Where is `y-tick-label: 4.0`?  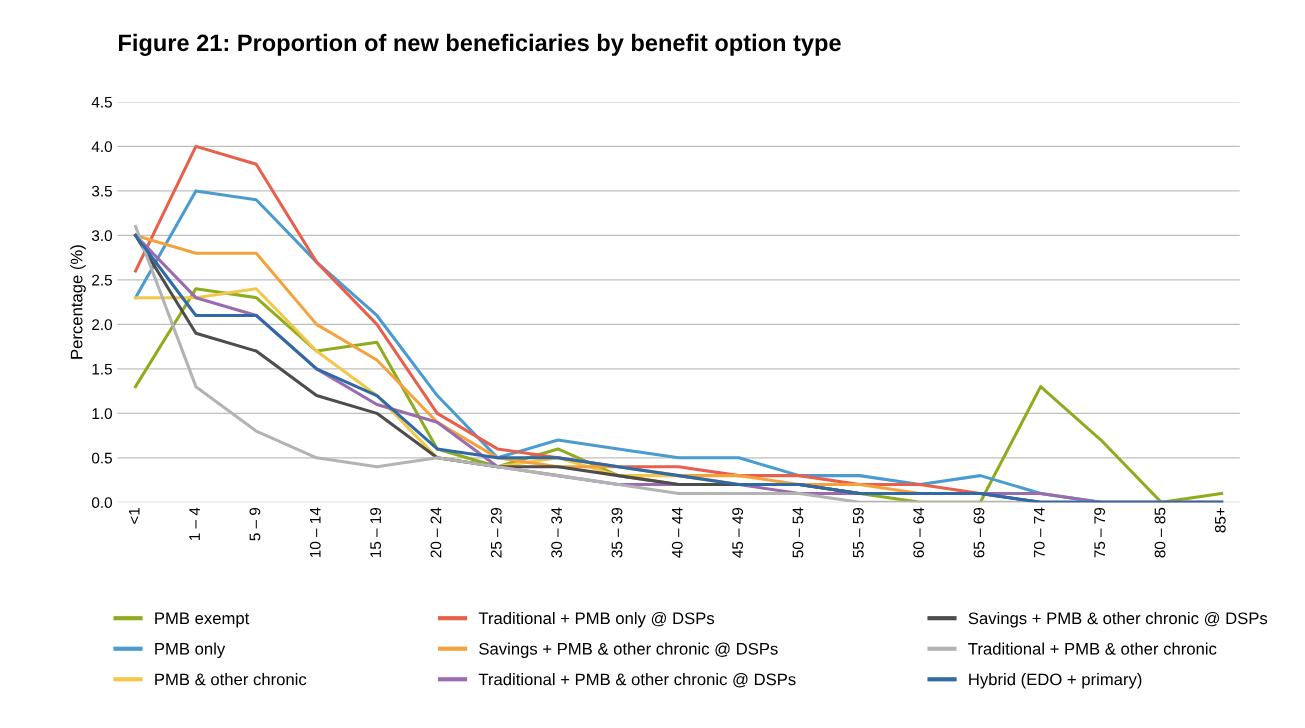 y-tick-label: 4.0 is located at coordinates (101, 147).